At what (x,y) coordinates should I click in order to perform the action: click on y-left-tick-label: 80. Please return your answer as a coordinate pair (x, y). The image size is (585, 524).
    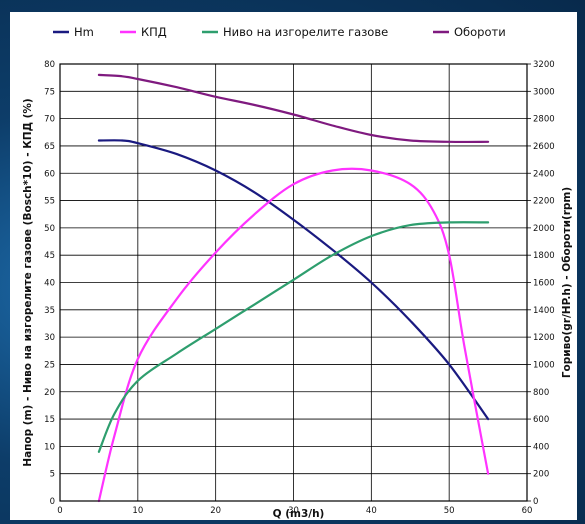
    Looking at the image, I should click on (49, 65).